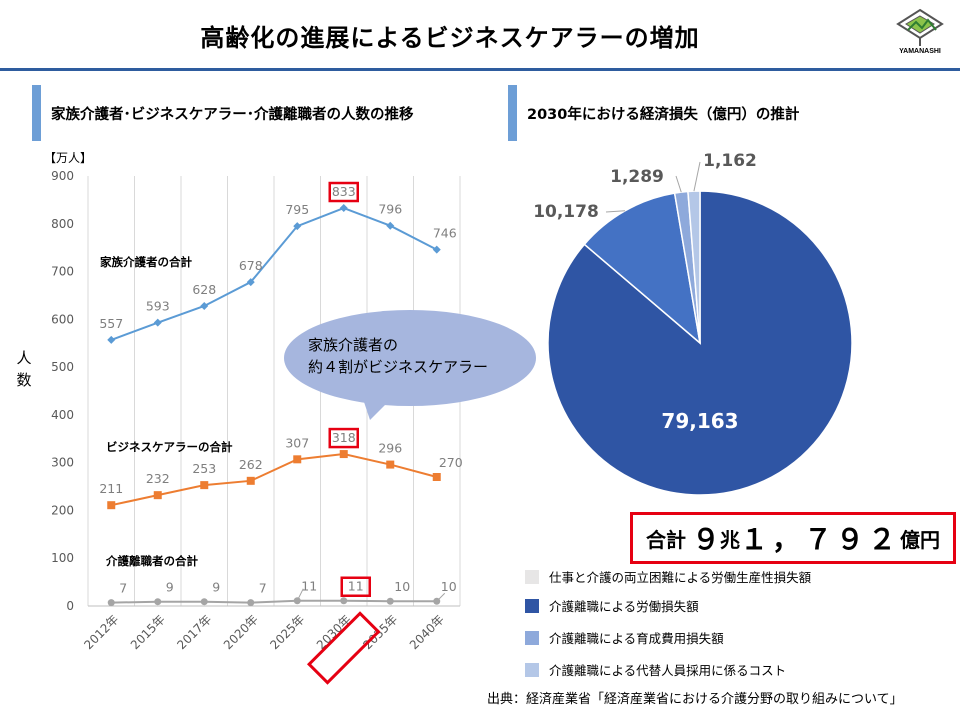  What do you see at coordinates (695, 699) in the screenshot?
I see `source-note: 出典：経済産業省「経済産業省における介護分野の取り組みについて」` at bounding box center [695, 699].